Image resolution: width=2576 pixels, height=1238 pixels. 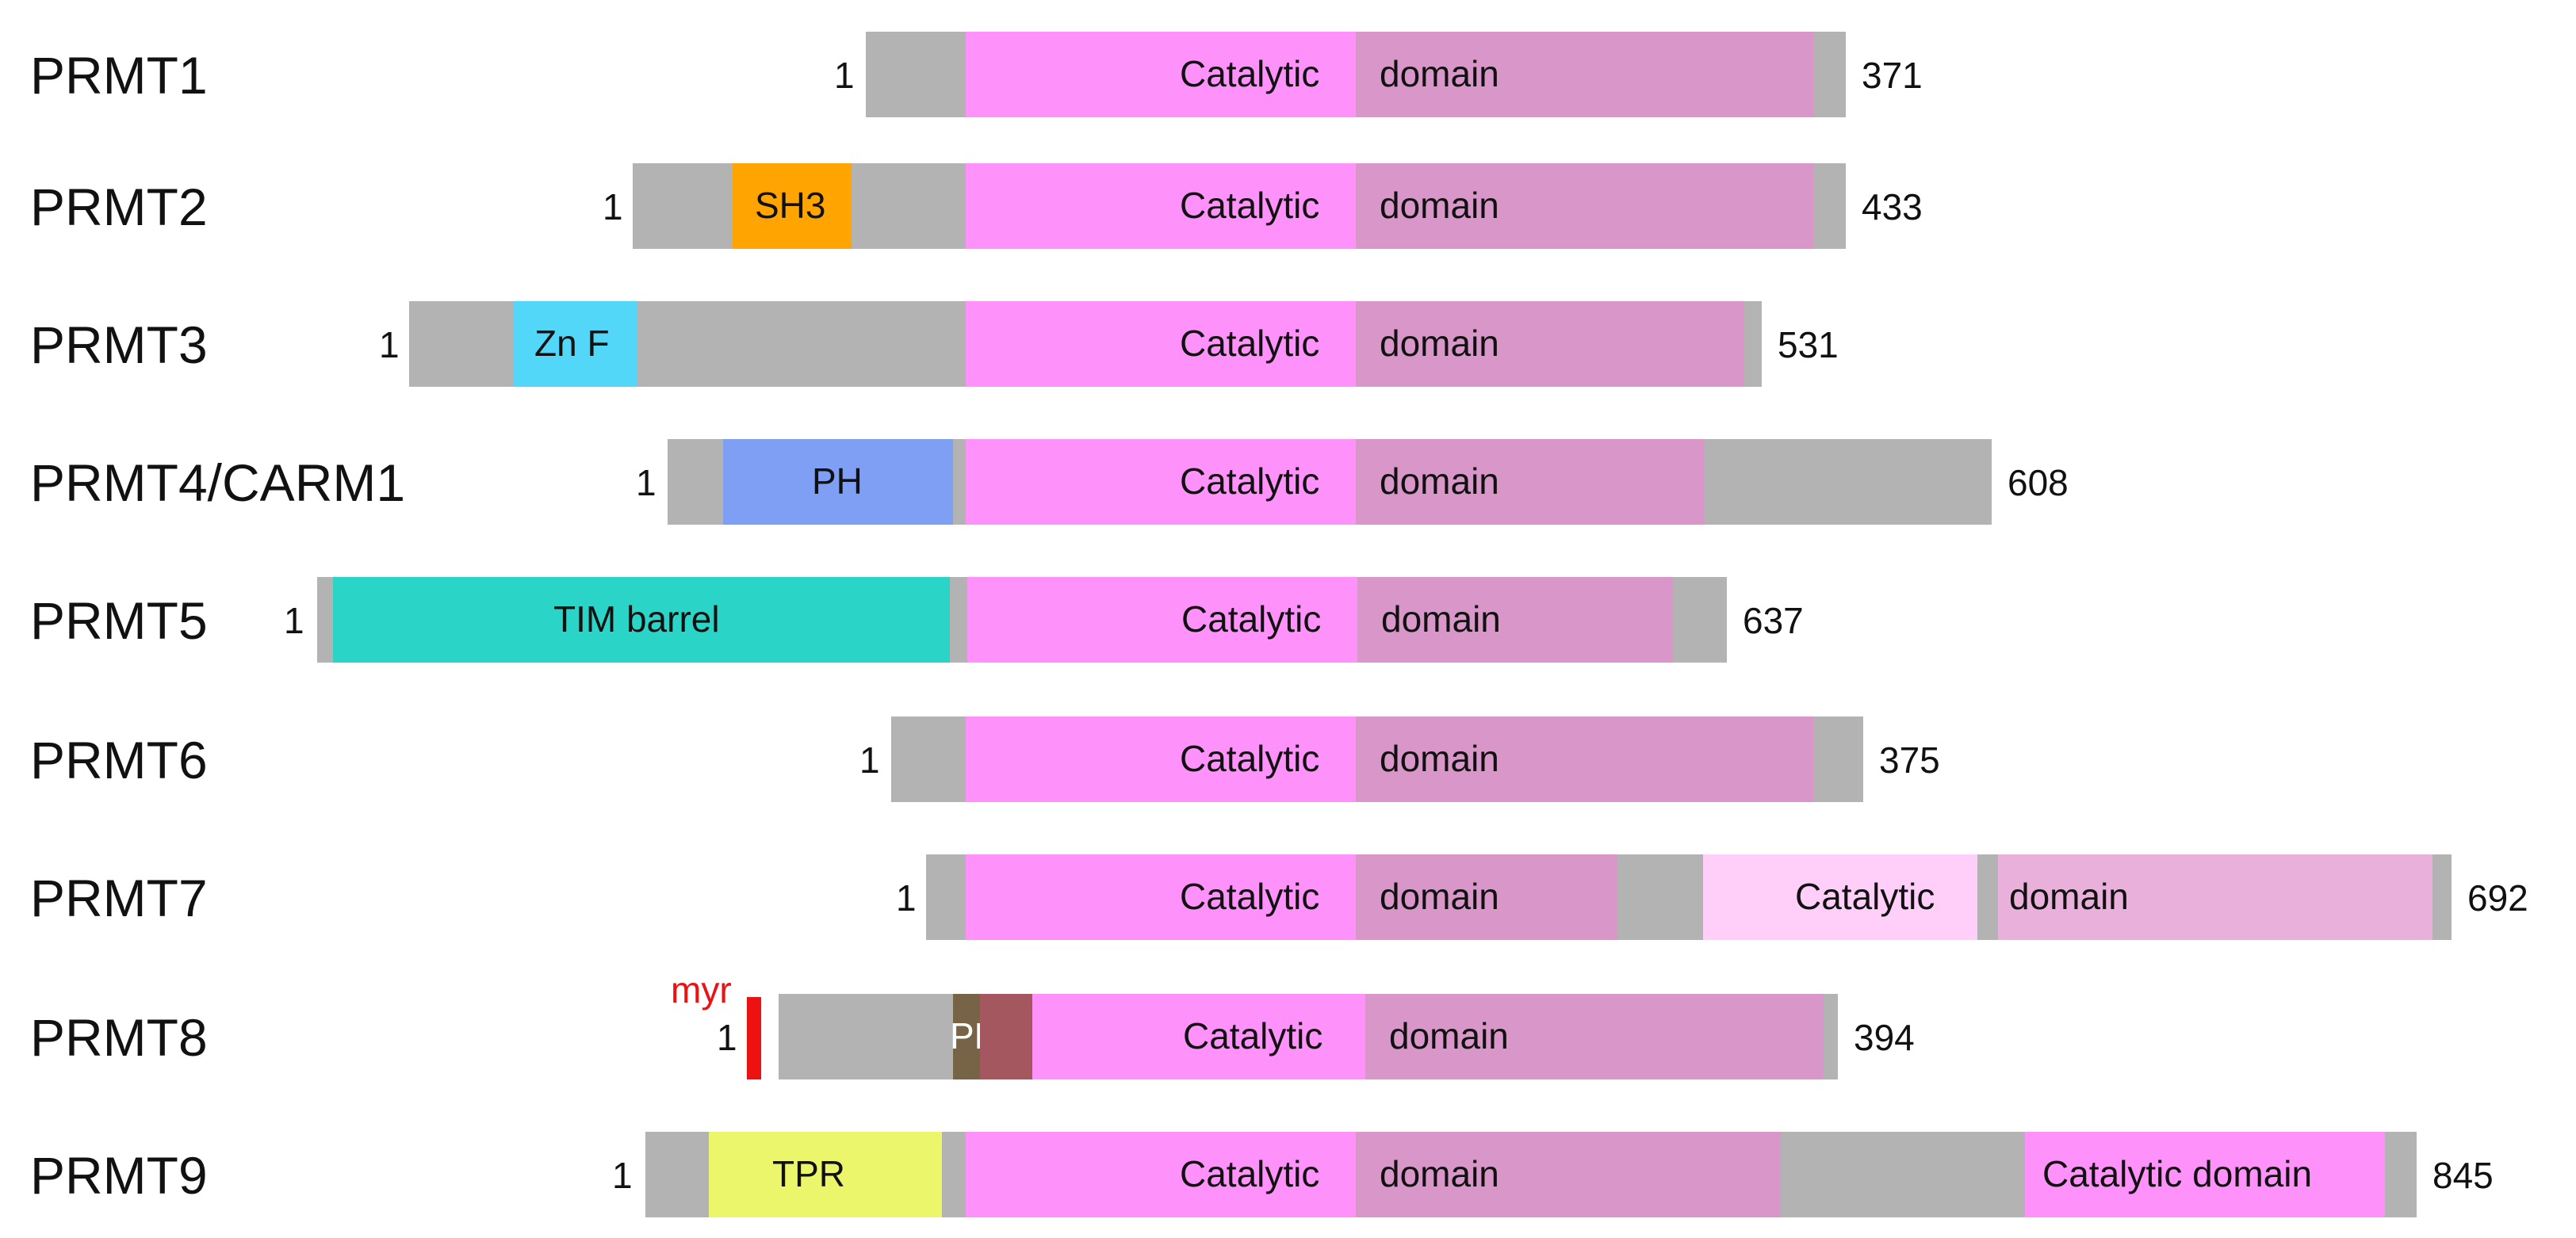 What do you see at coordinates (294, 620) in the screenshot?
I see `start-residue-prmt5: 1` at bounding box center [294, 620].